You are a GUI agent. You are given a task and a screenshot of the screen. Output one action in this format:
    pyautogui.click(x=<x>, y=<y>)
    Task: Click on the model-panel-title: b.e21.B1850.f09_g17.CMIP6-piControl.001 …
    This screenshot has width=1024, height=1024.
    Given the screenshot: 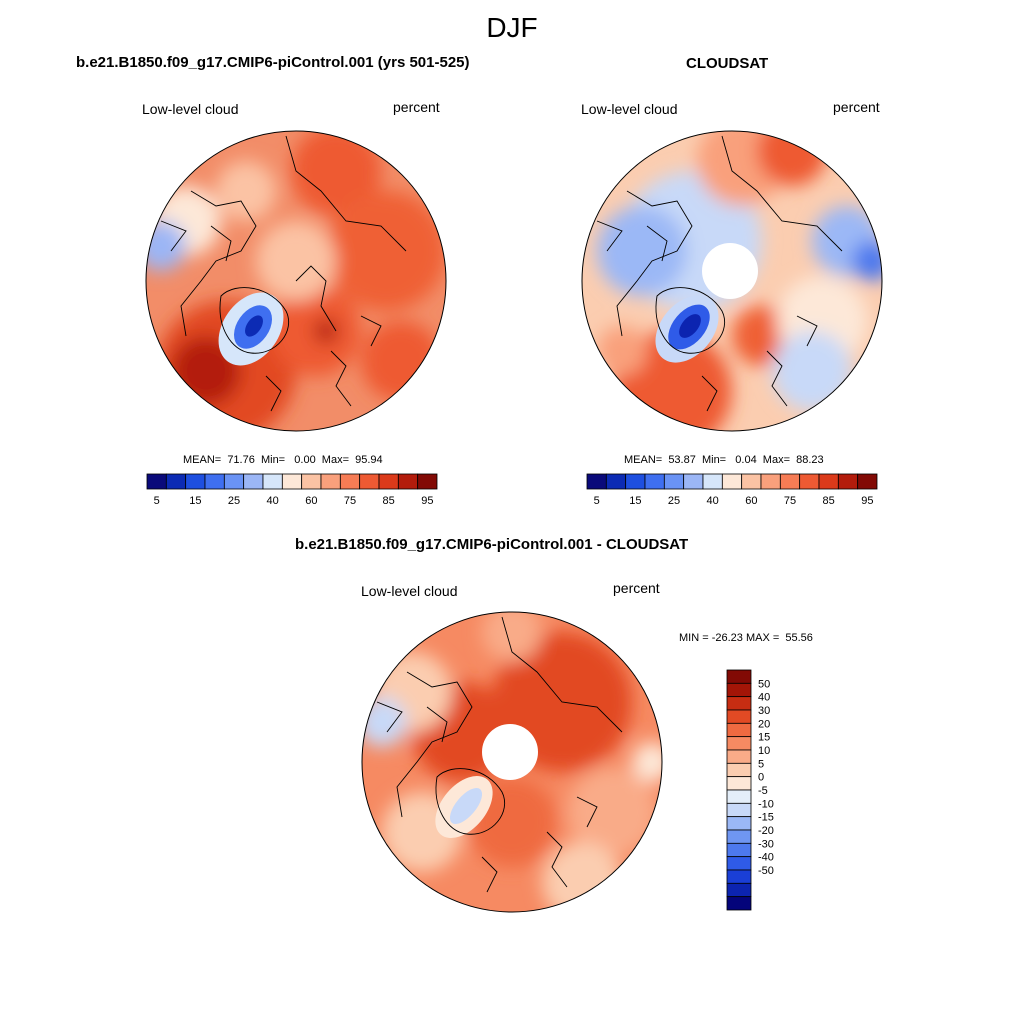 What is the action you would take?
    pyautogui.click(x=273, y=62)
    